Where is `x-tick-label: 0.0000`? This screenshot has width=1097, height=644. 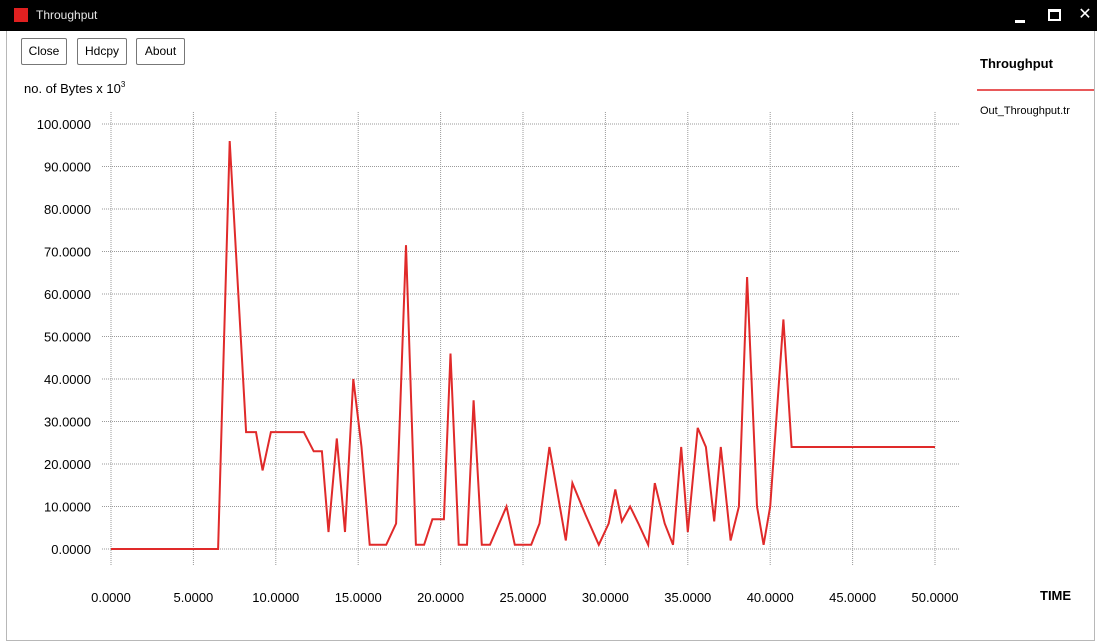 x-tick-label: 0.0000 is located at coordinates (111, 597).